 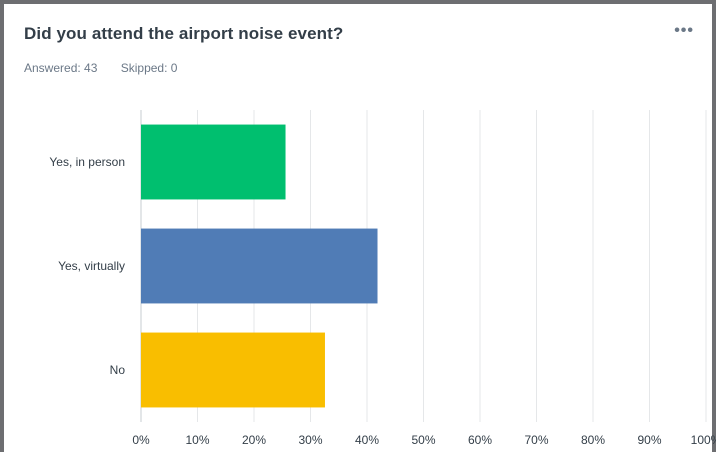 What do you see at coordinates (367, 440) in the screenshot?
I see `x-tick-label: 40%` at bounding box center [367, 440].